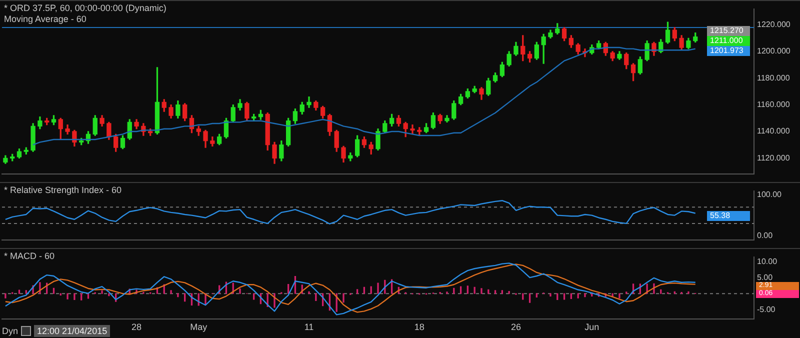 Image resolution: width=800 pixels, height=338 pixels. I want to click on y-tick-label: 1140.000, so click(773, 131).